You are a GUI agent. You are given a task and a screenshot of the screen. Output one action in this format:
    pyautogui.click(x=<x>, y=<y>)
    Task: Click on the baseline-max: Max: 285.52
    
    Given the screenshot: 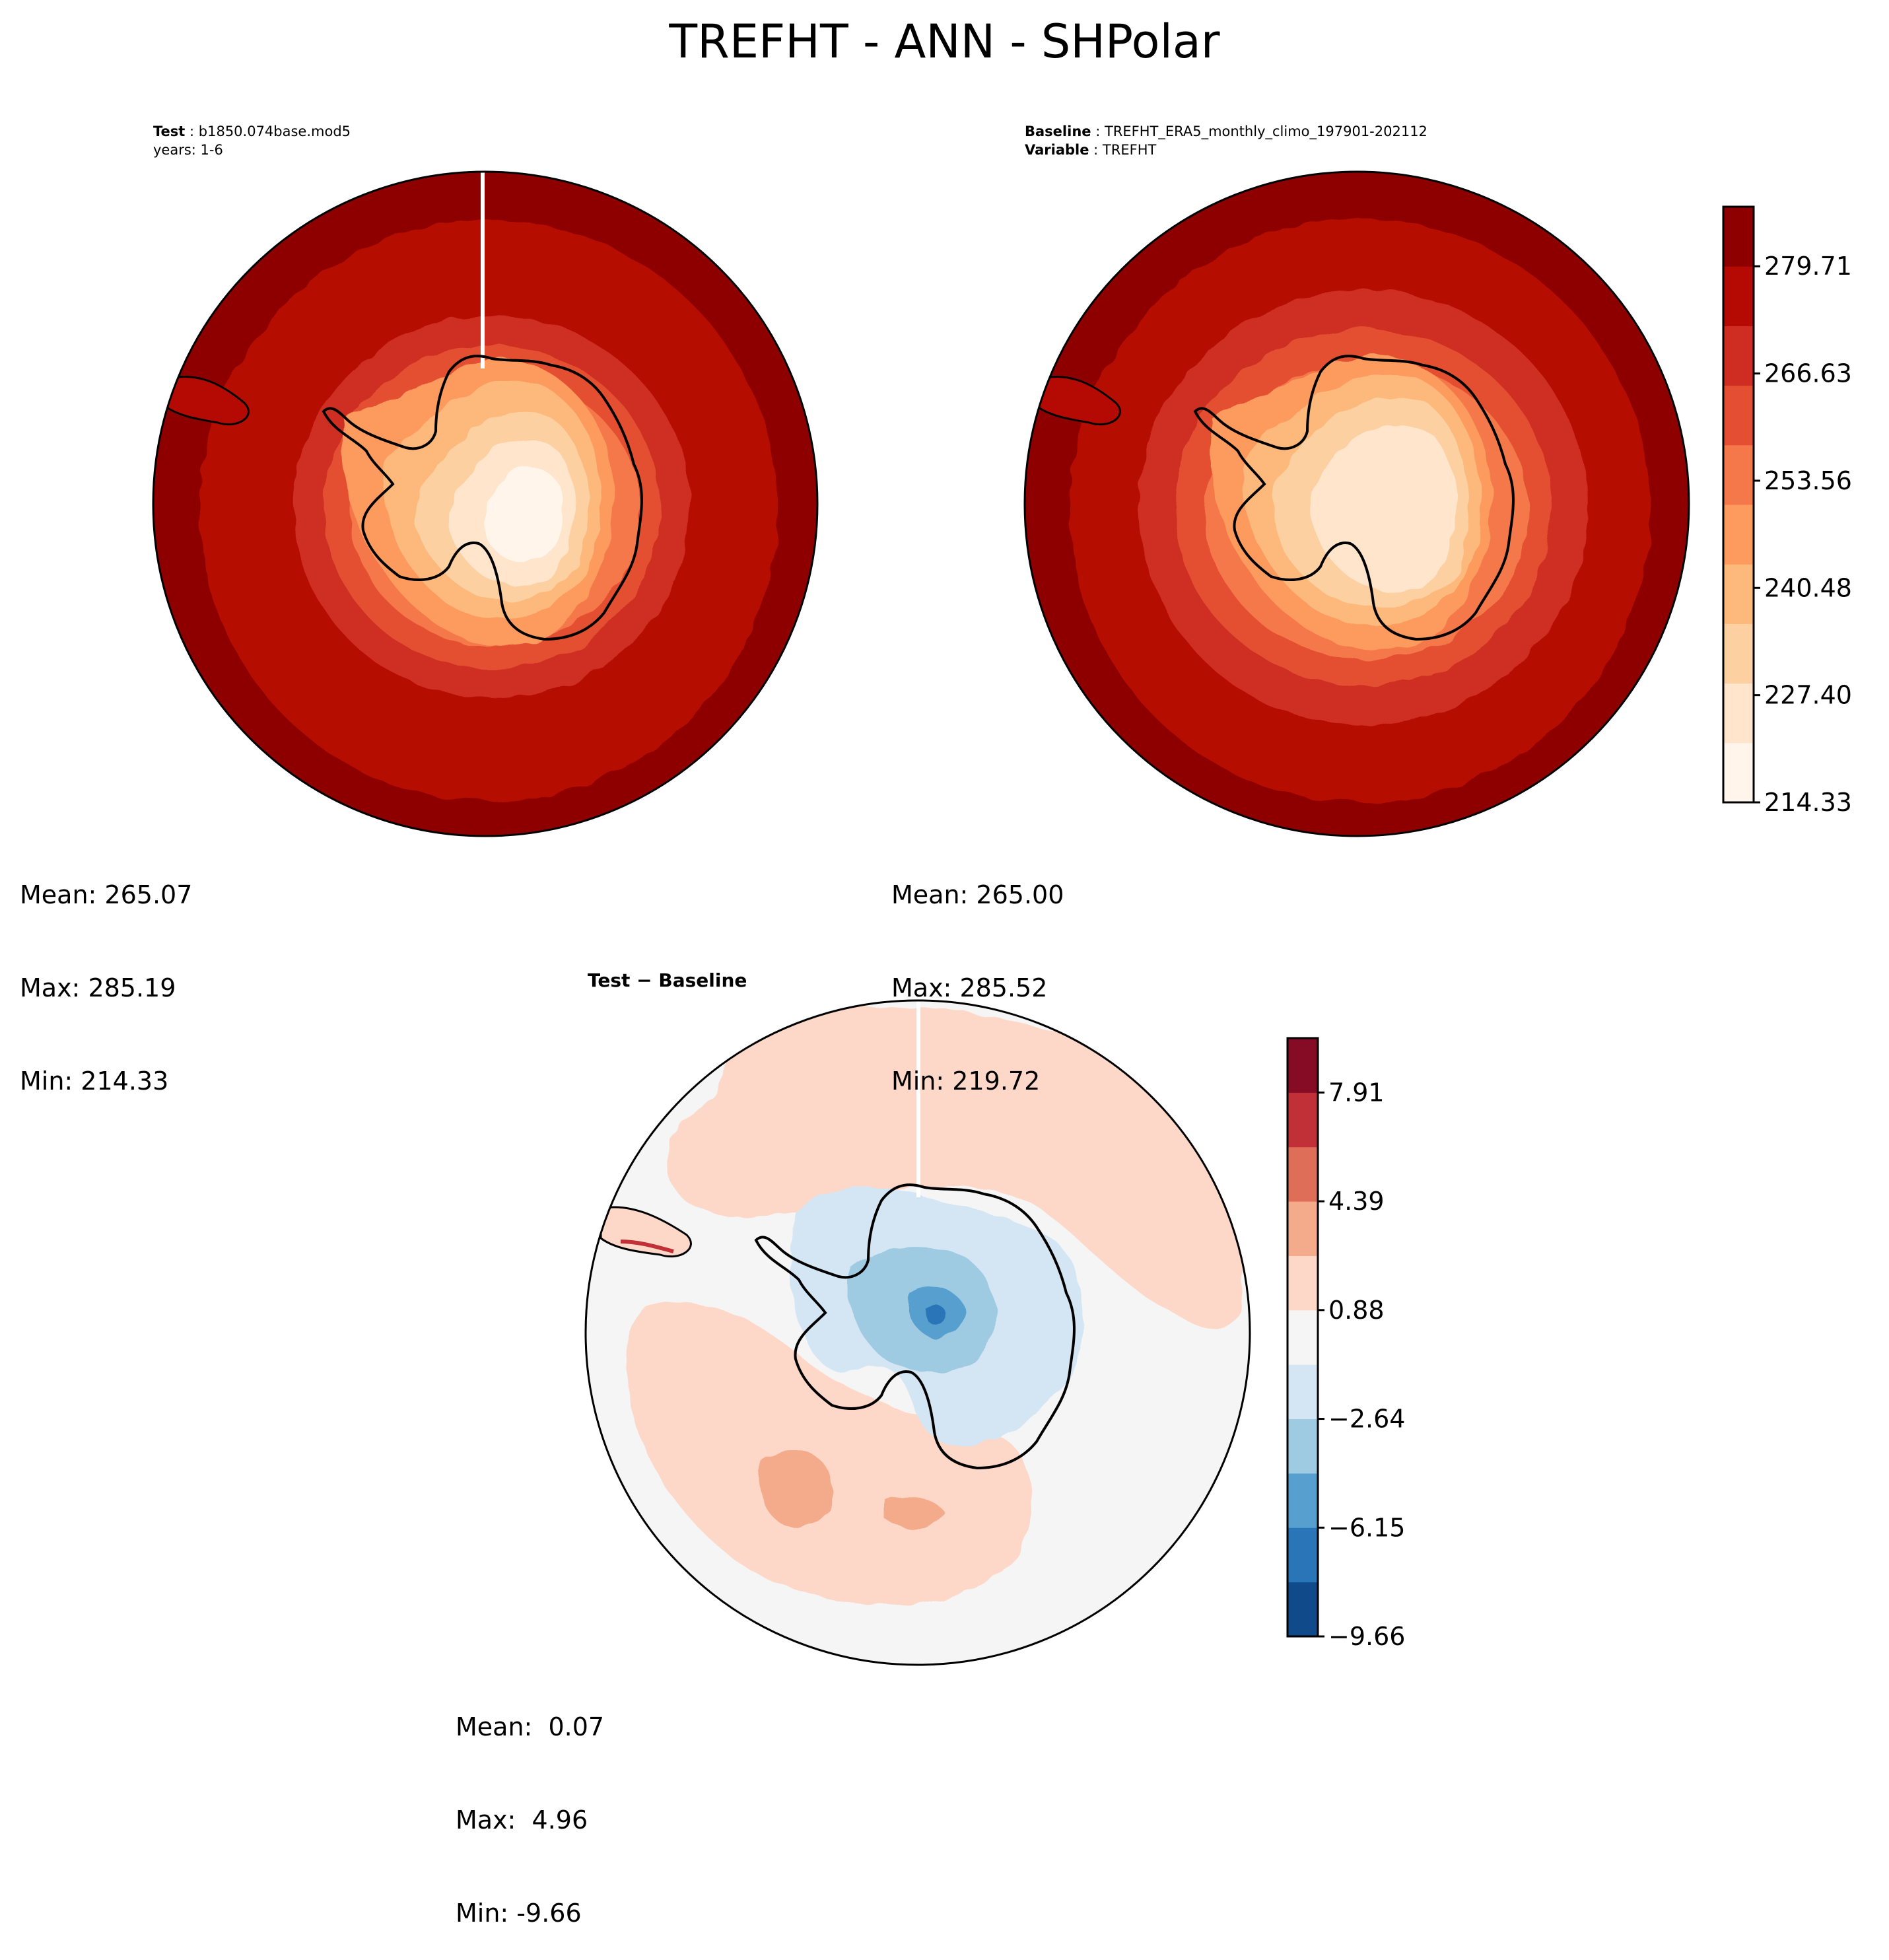 What is the action you would take?
    pyautogui.click(x=969, y=987)
    